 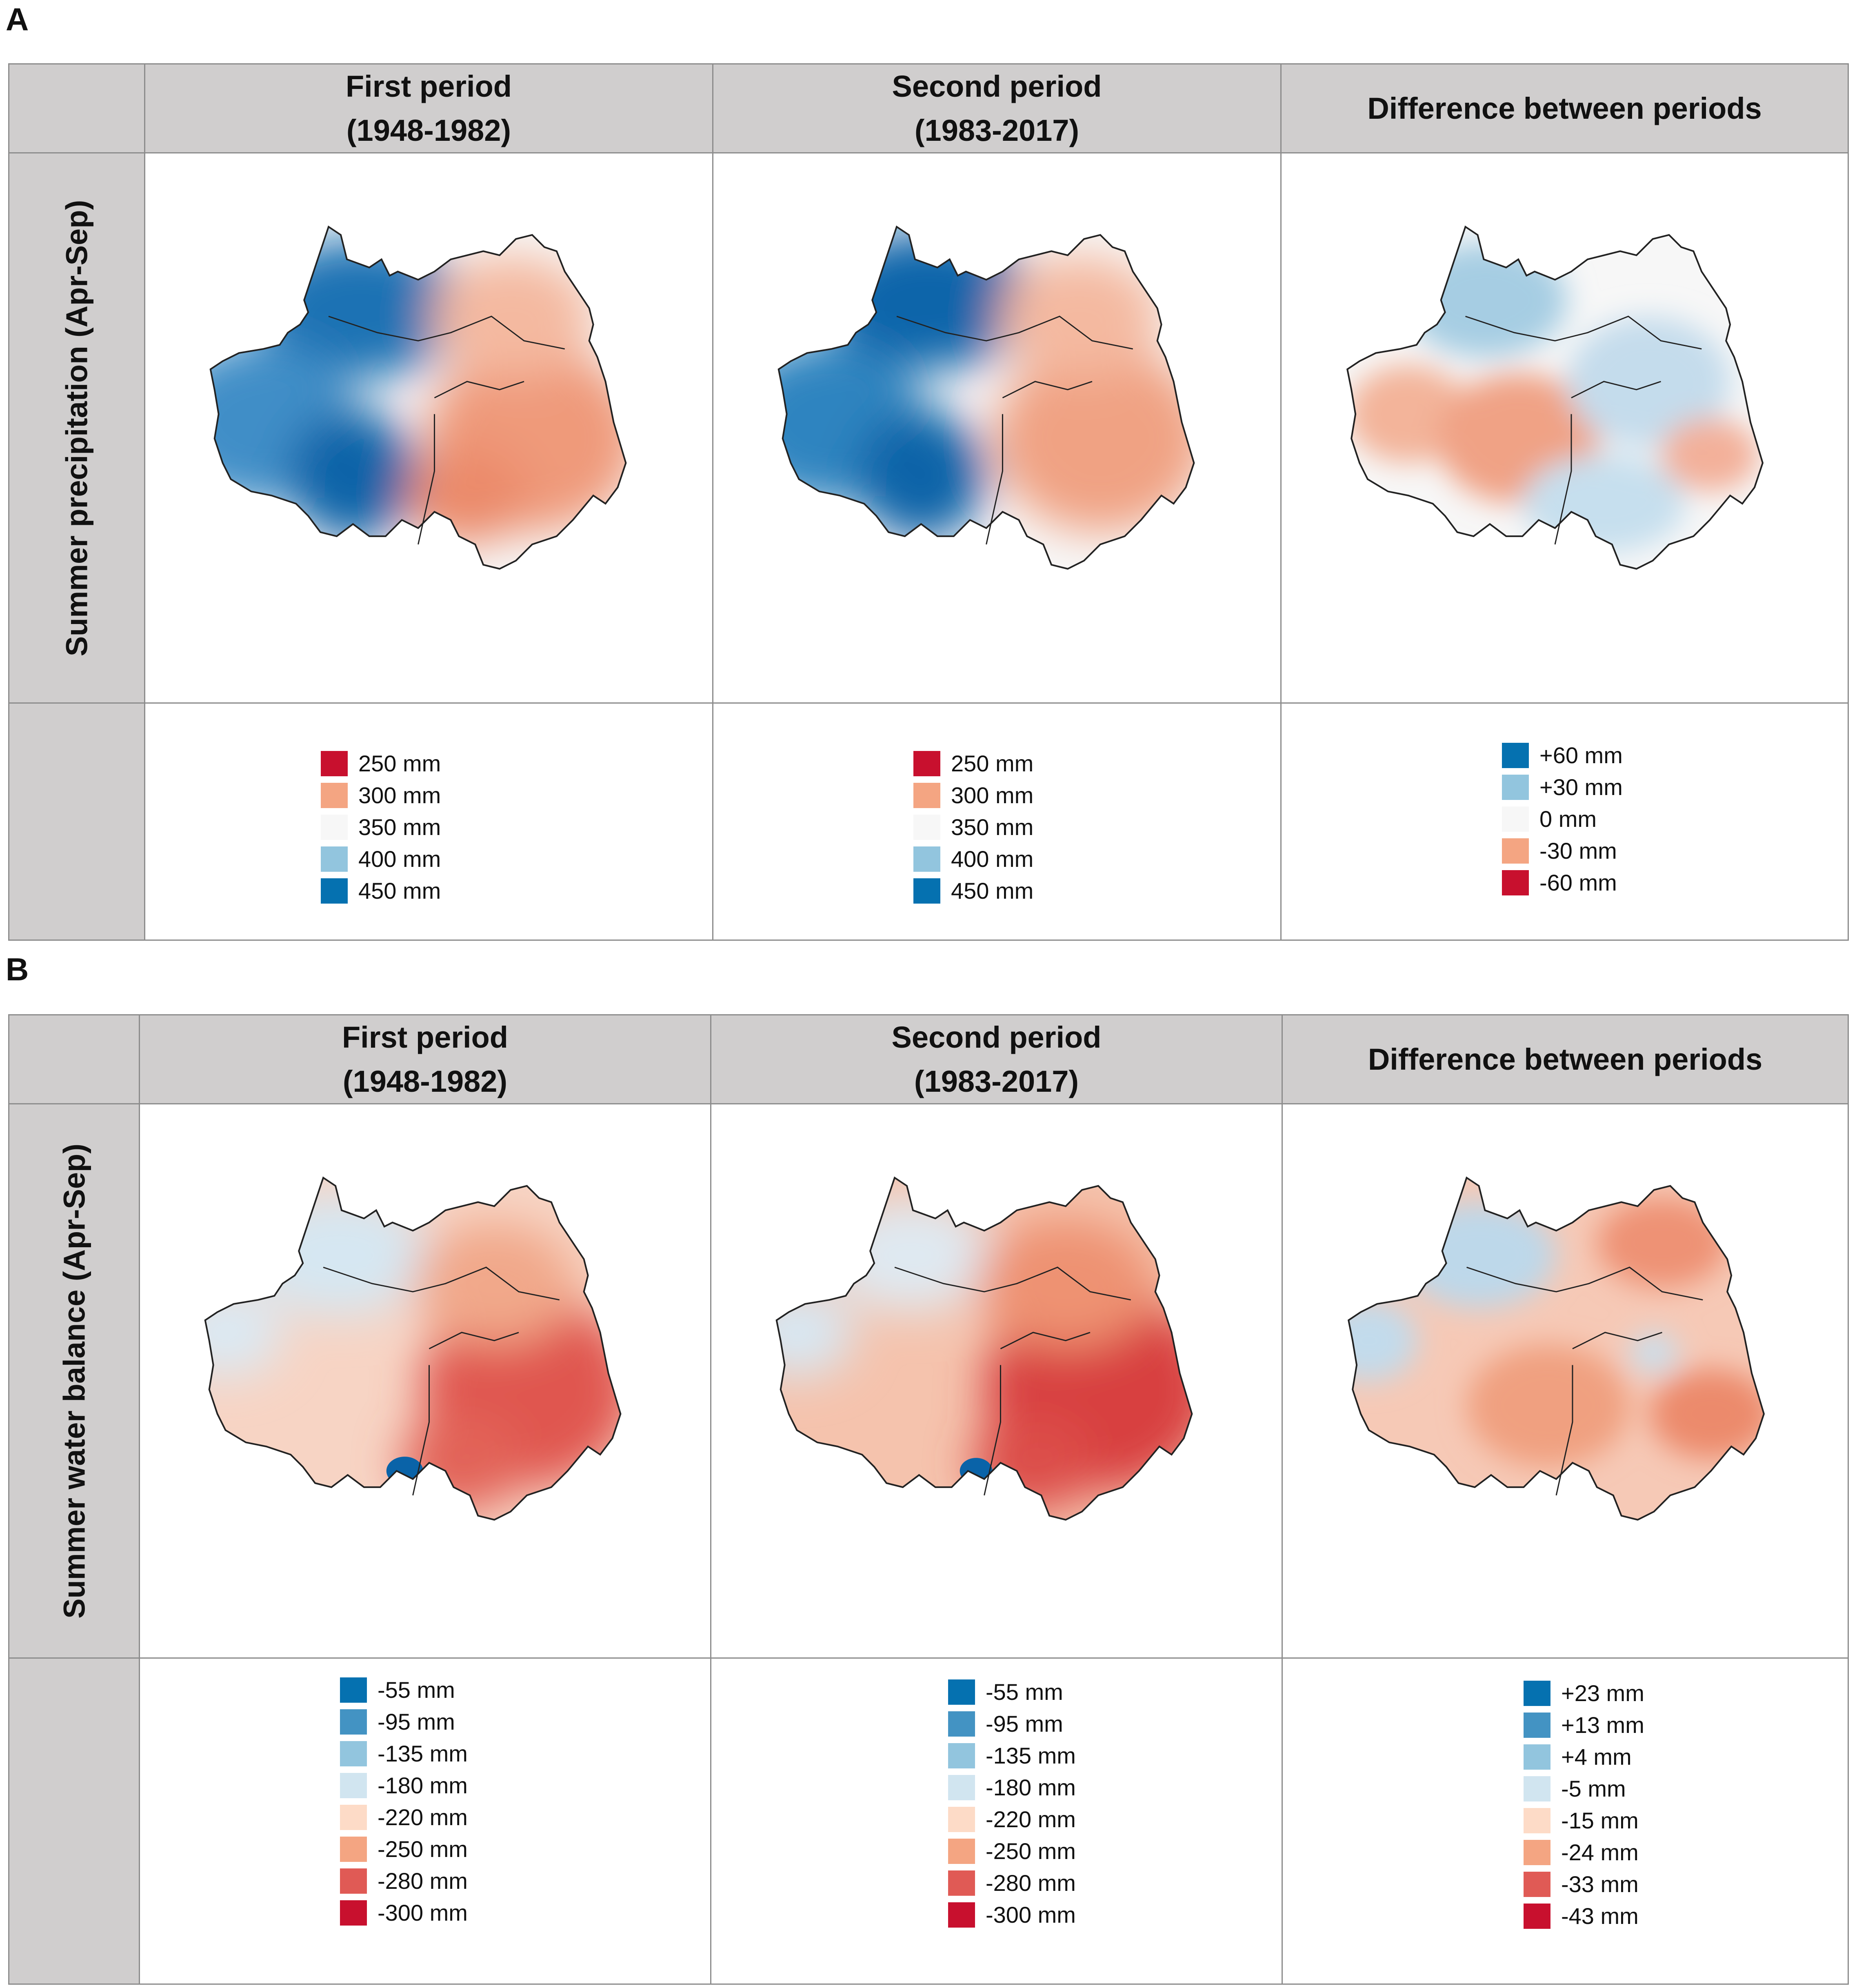 I want to click on legend-label: 300 mm, so click(x=993, y=795).